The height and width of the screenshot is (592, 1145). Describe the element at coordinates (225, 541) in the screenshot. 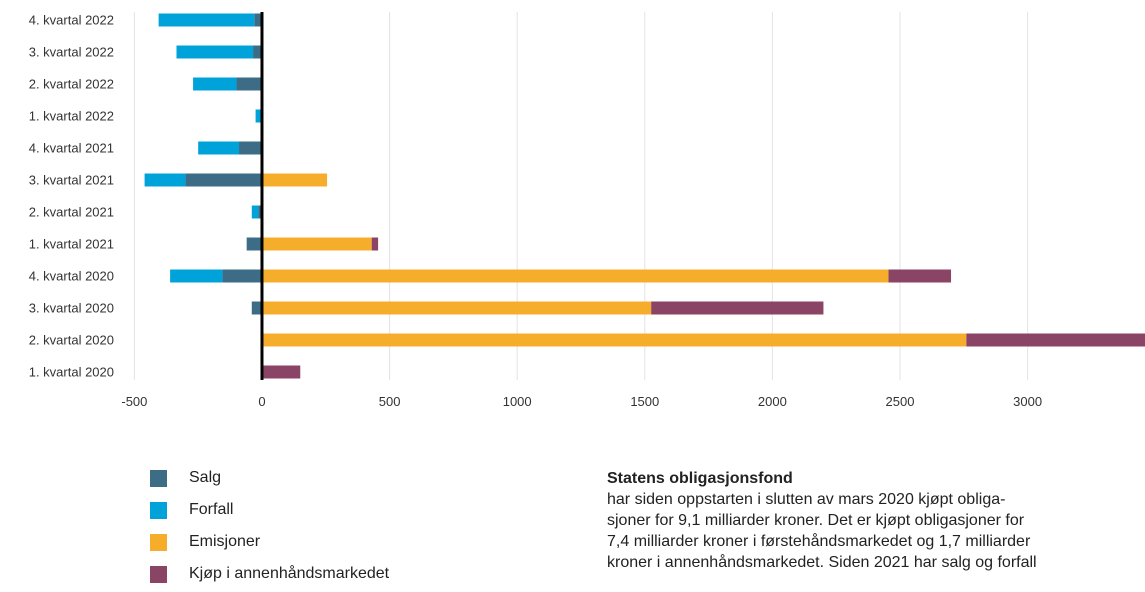

I see `legend-label-emisjoner: Emisjoner` at that location.